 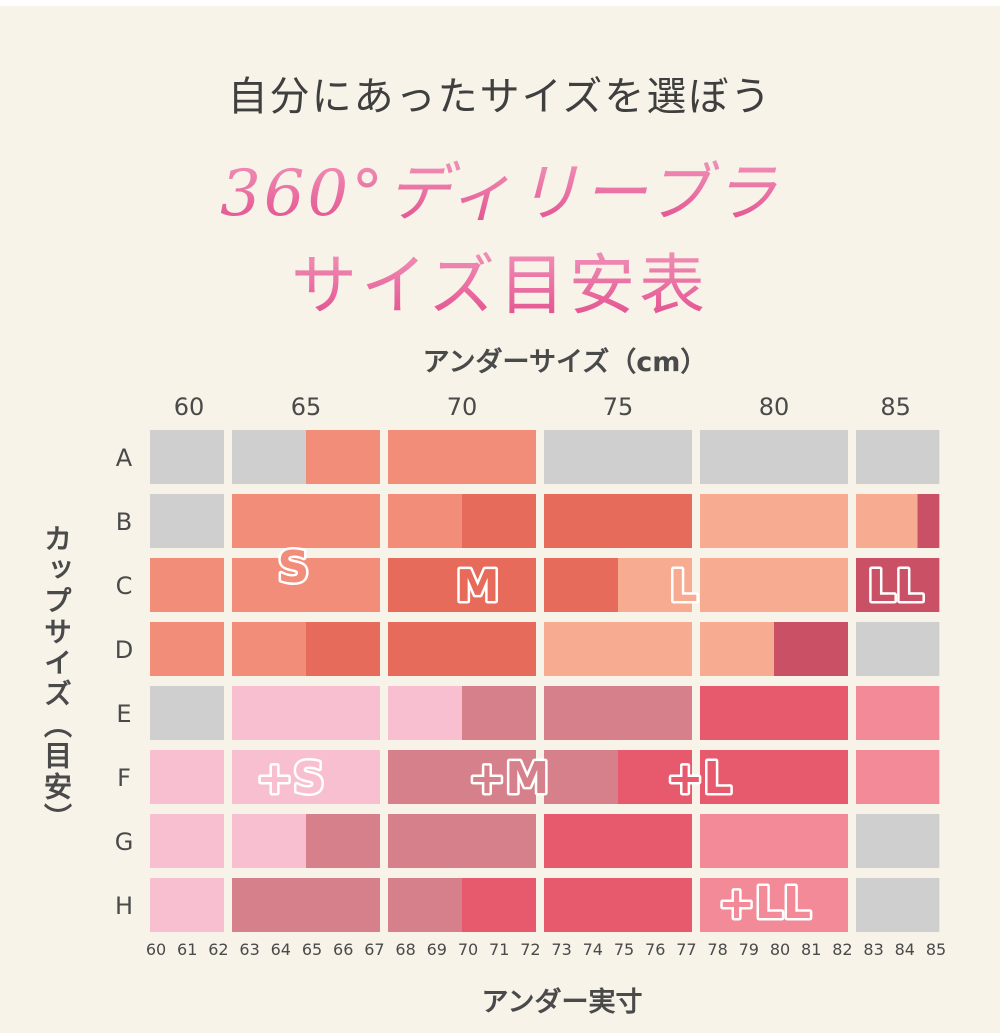 What do you see at coordinates (774, 521) in the screenshot?
I see `cell-B-77.5` at bounding box center [774, 521].